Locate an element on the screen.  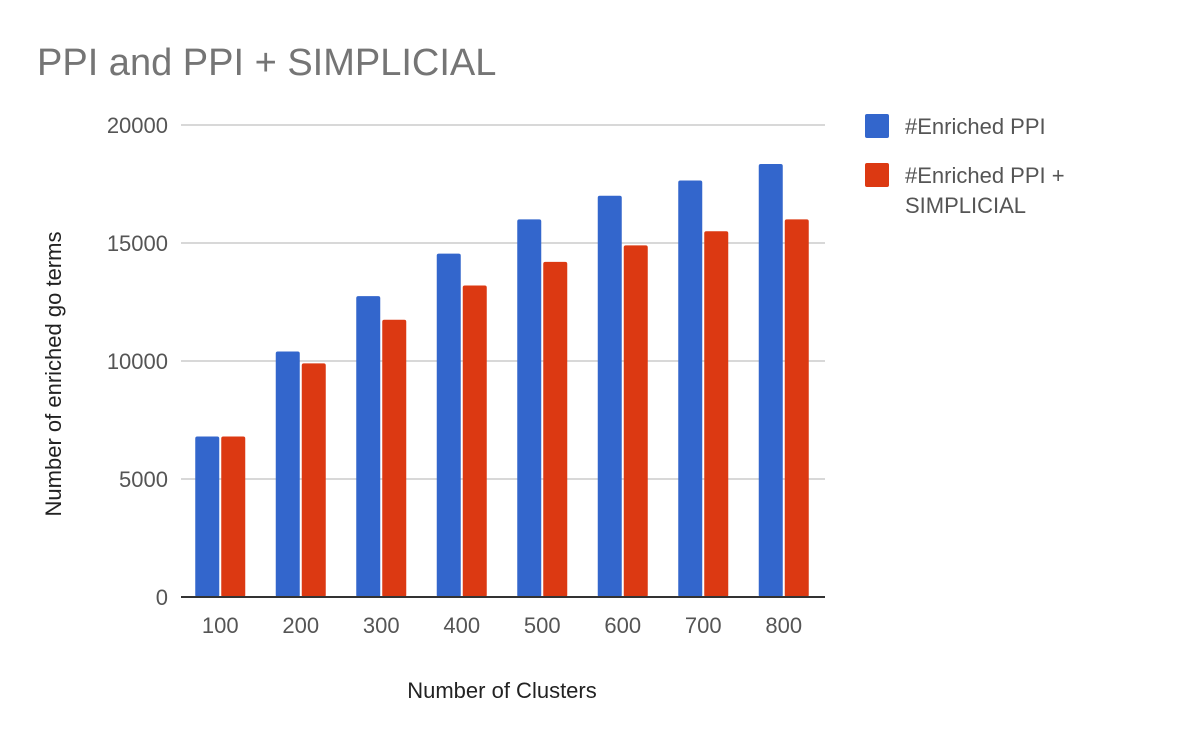
legend-label: #Enriched PPI + SIMPLICIAL is located at coordinates (985, 190).